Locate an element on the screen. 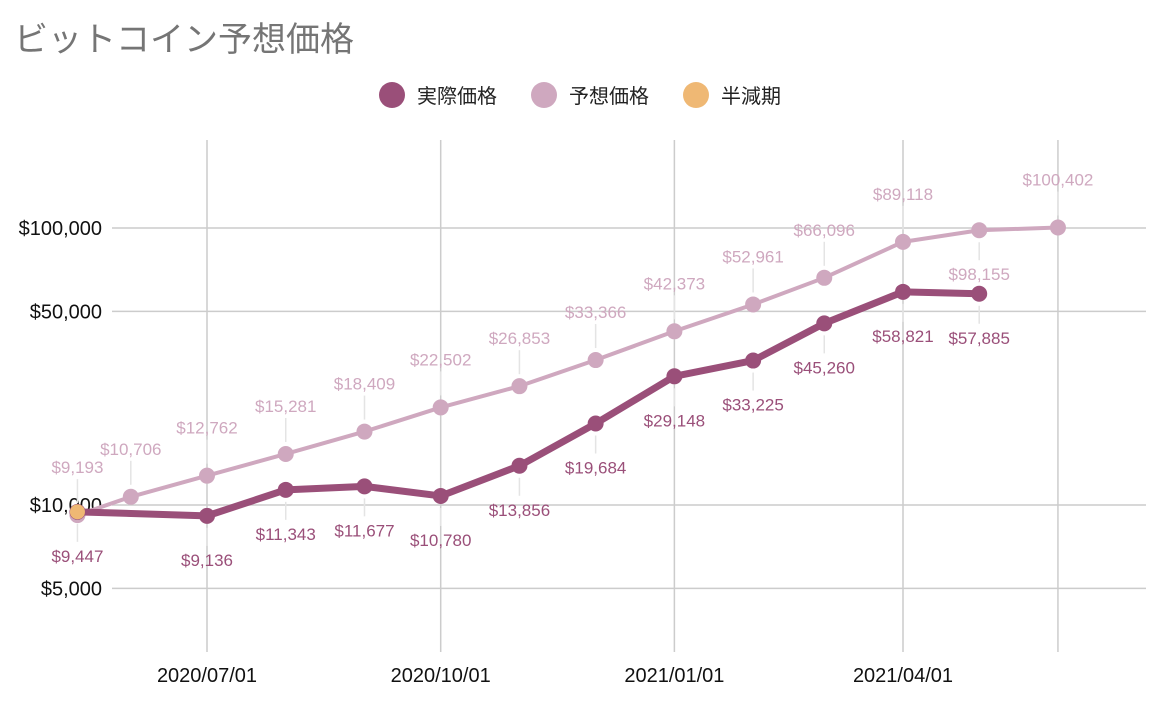  data-label-1: $98,155 is located at coordinates (978, 274).